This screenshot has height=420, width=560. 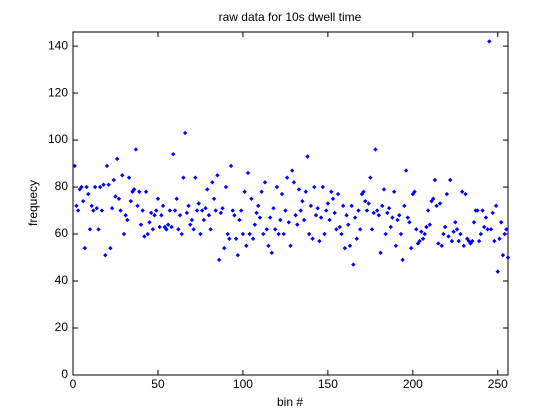 I want to click on x-tick-label: 0, so click(x=73, y=384).